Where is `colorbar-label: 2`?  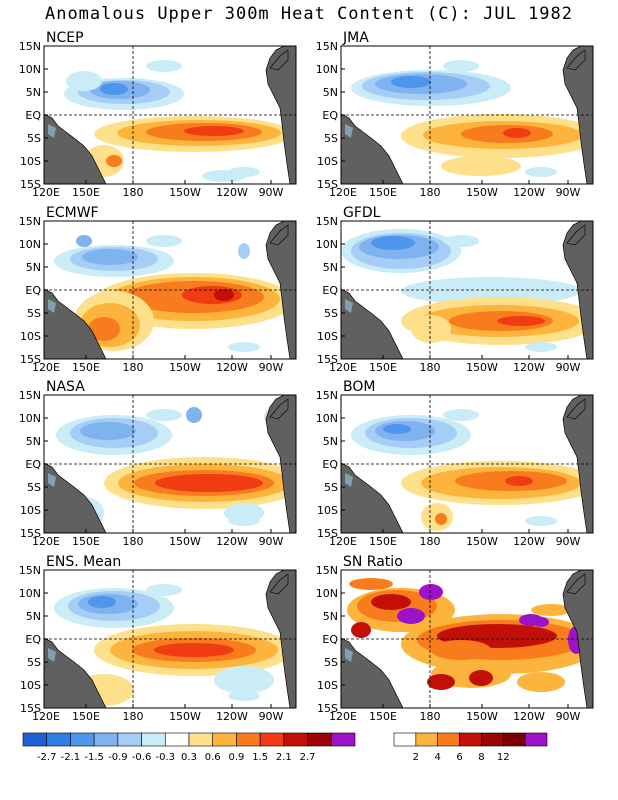 colorbar-label: 2 is located at coordinates (416, 757).